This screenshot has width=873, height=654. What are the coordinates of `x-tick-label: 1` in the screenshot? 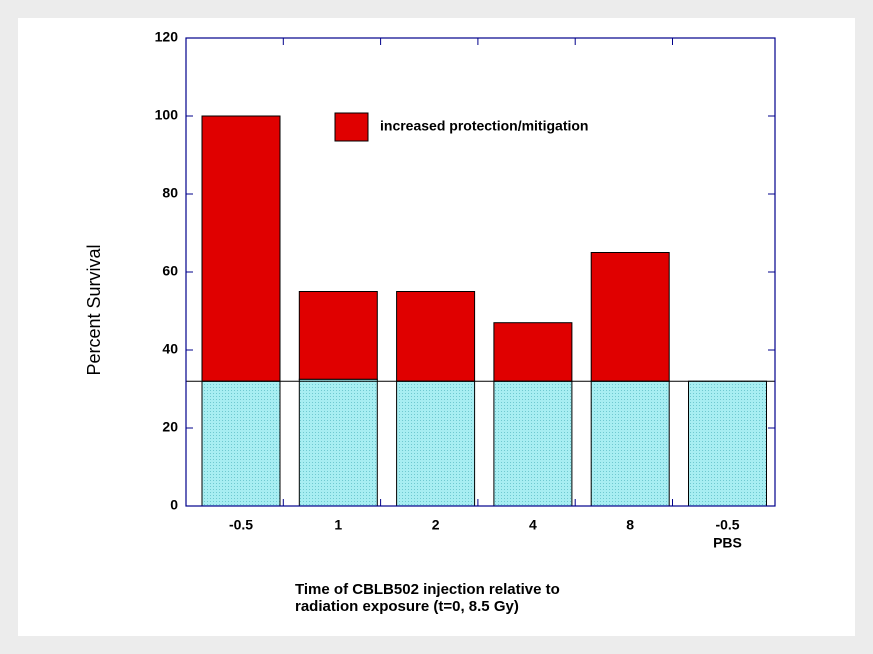 It's located at (338, 525).